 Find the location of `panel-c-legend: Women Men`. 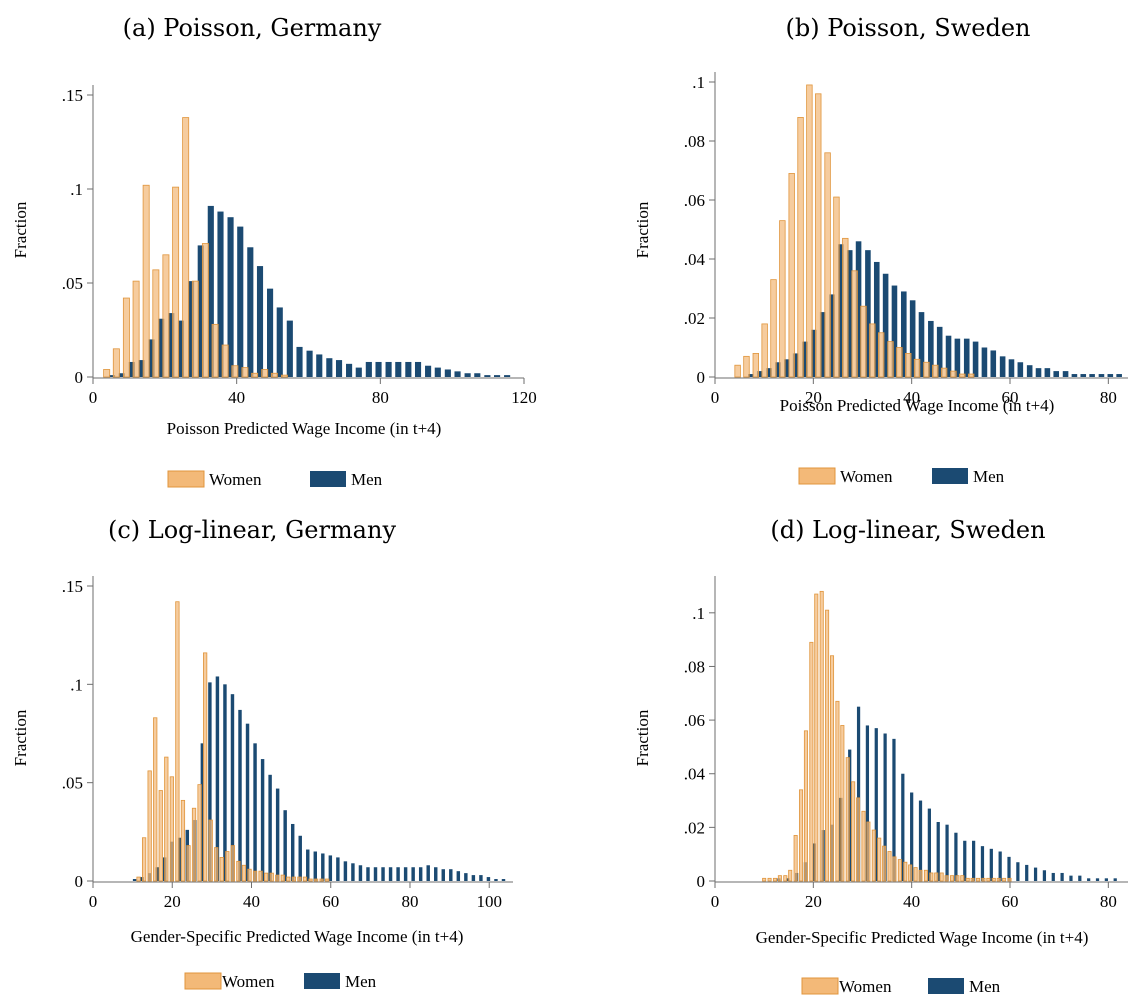

panel-c-legend: Women Men is located at coordinates (280, 981).